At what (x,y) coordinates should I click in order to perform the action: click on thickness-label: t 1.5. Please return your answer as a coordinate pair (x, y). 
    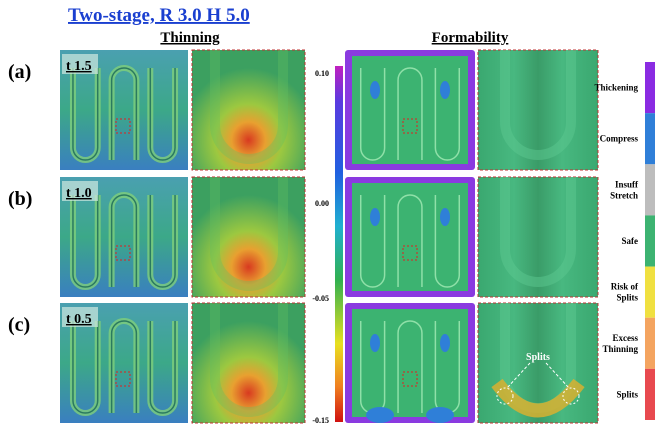
    Looking at the image, I should click on (79, 66).